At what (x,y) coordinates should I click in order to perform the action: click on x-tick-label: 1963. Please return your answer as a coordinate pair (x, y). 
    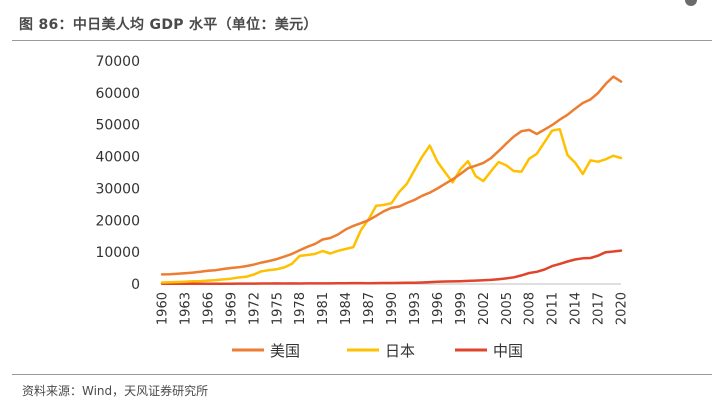
    Looking at the image, I should click on (185, 308).